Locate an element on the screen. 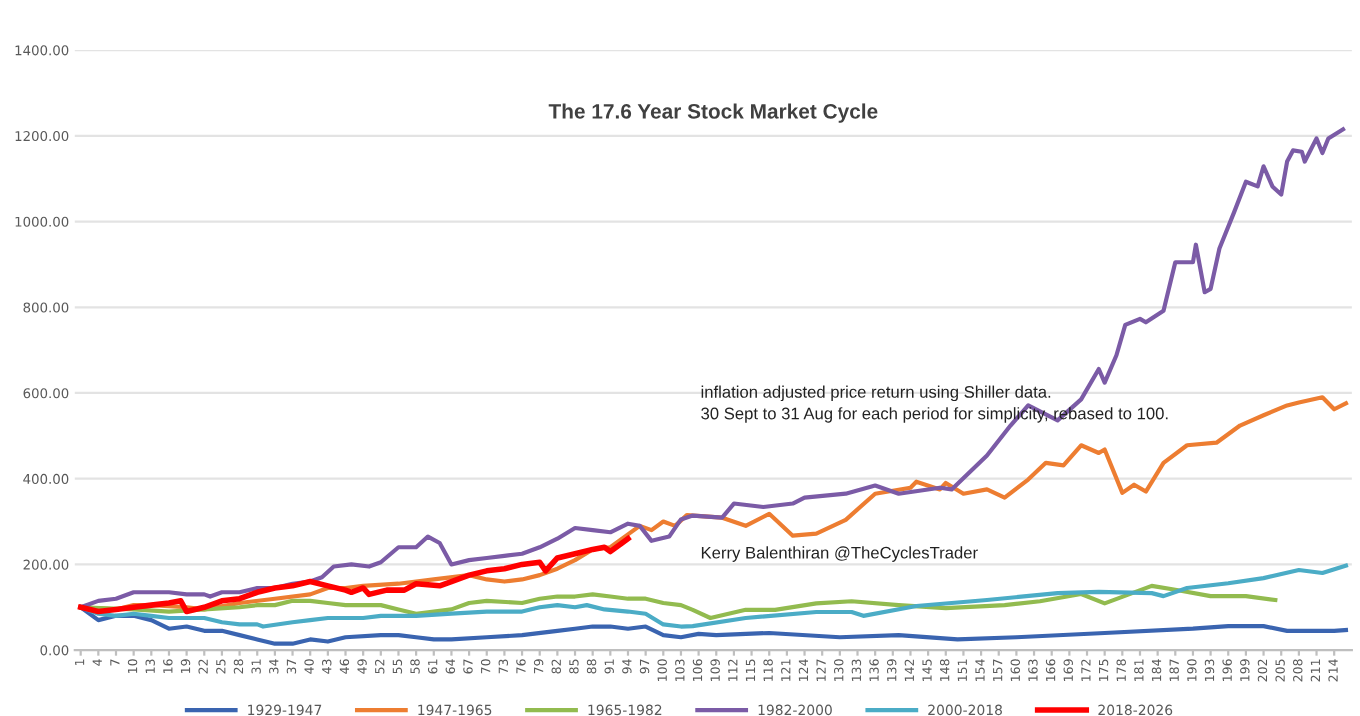 The height and width of the screenshot is (716, 1360). text: The 17.6 Year Stock Market Cycle is located at coordinates (713, 113).